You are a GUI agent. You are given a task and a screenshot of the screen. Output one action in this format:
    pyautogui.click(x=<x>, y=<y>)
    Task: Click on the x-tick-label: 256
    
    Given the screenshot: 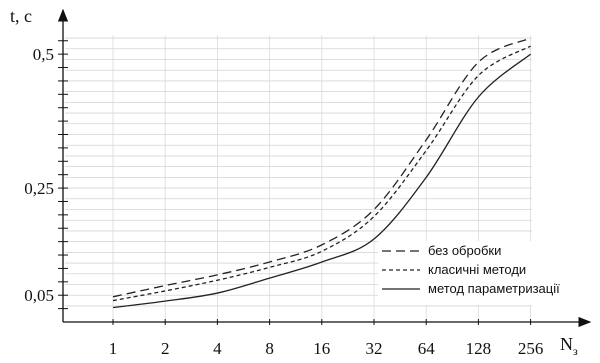 What is the action you would take?
    pyautogui.click(x=531, y=348)
    